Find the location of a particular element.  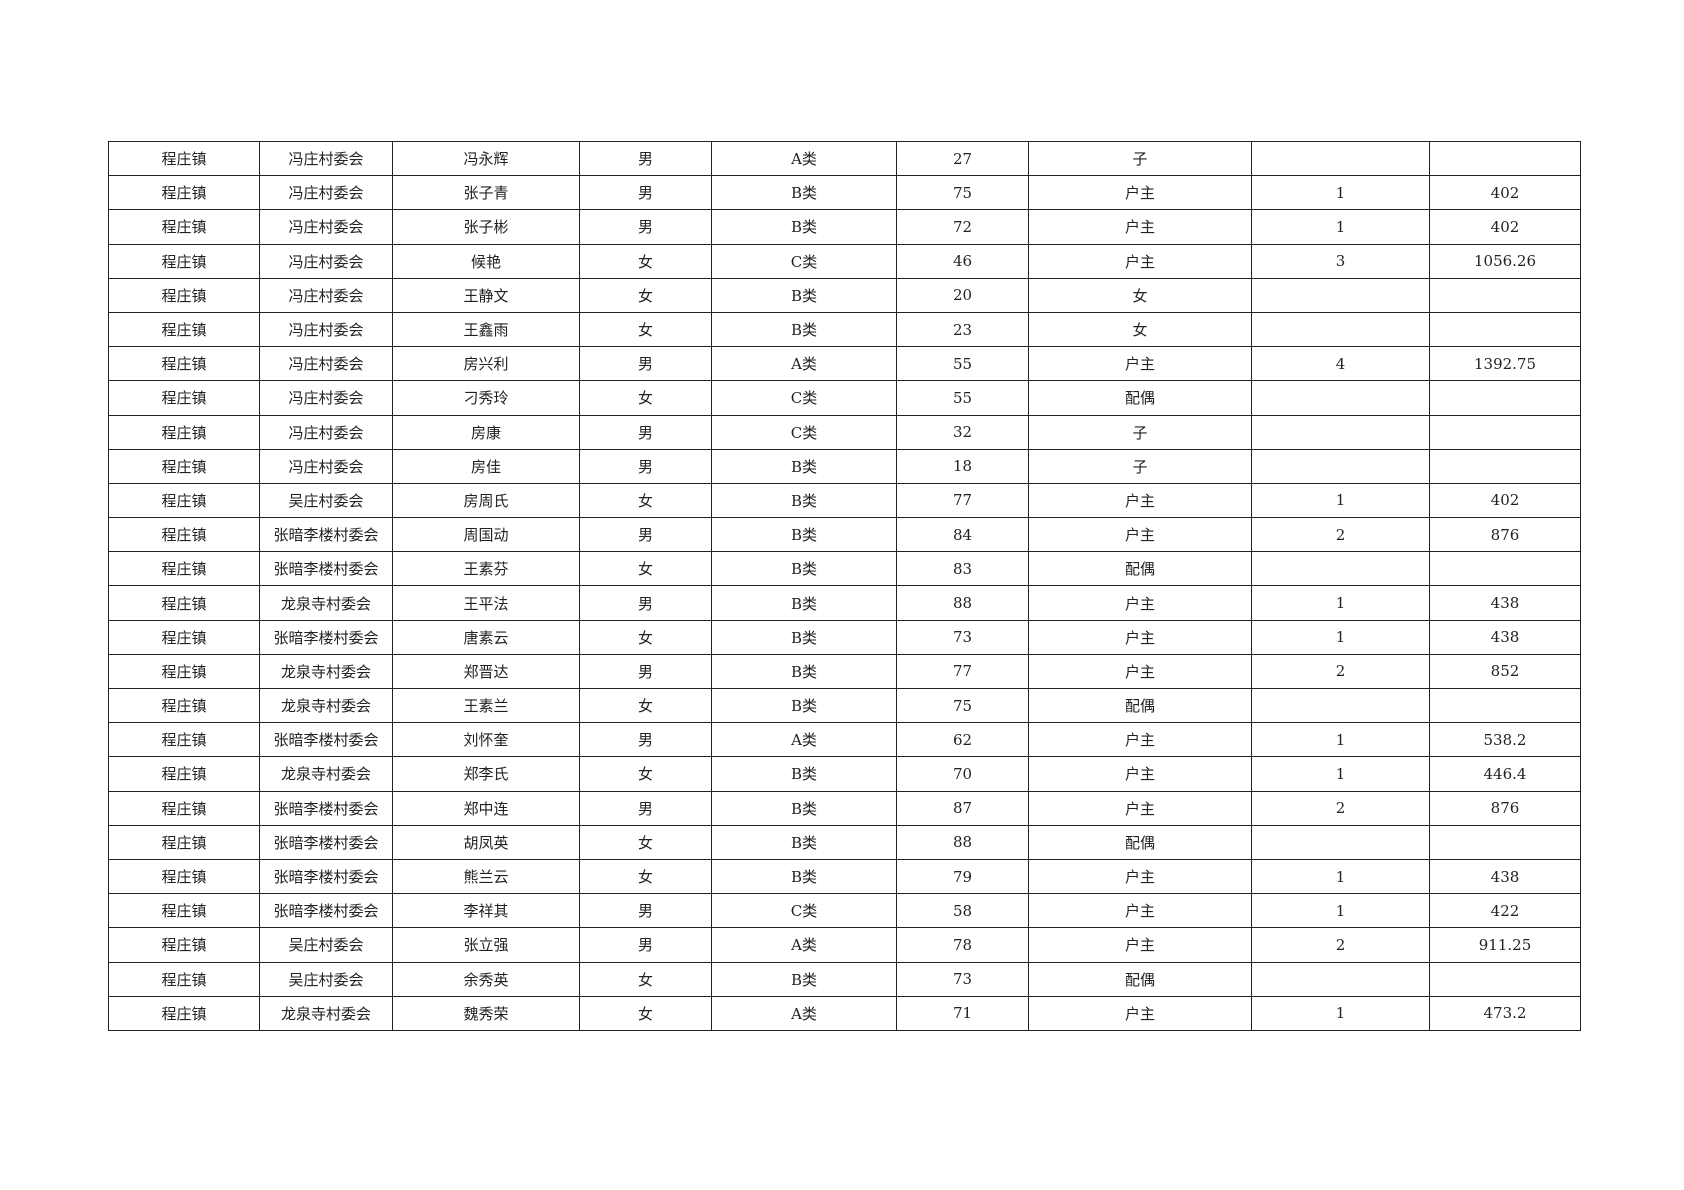

table-cell: 58 is located at coordinates (962, 911).